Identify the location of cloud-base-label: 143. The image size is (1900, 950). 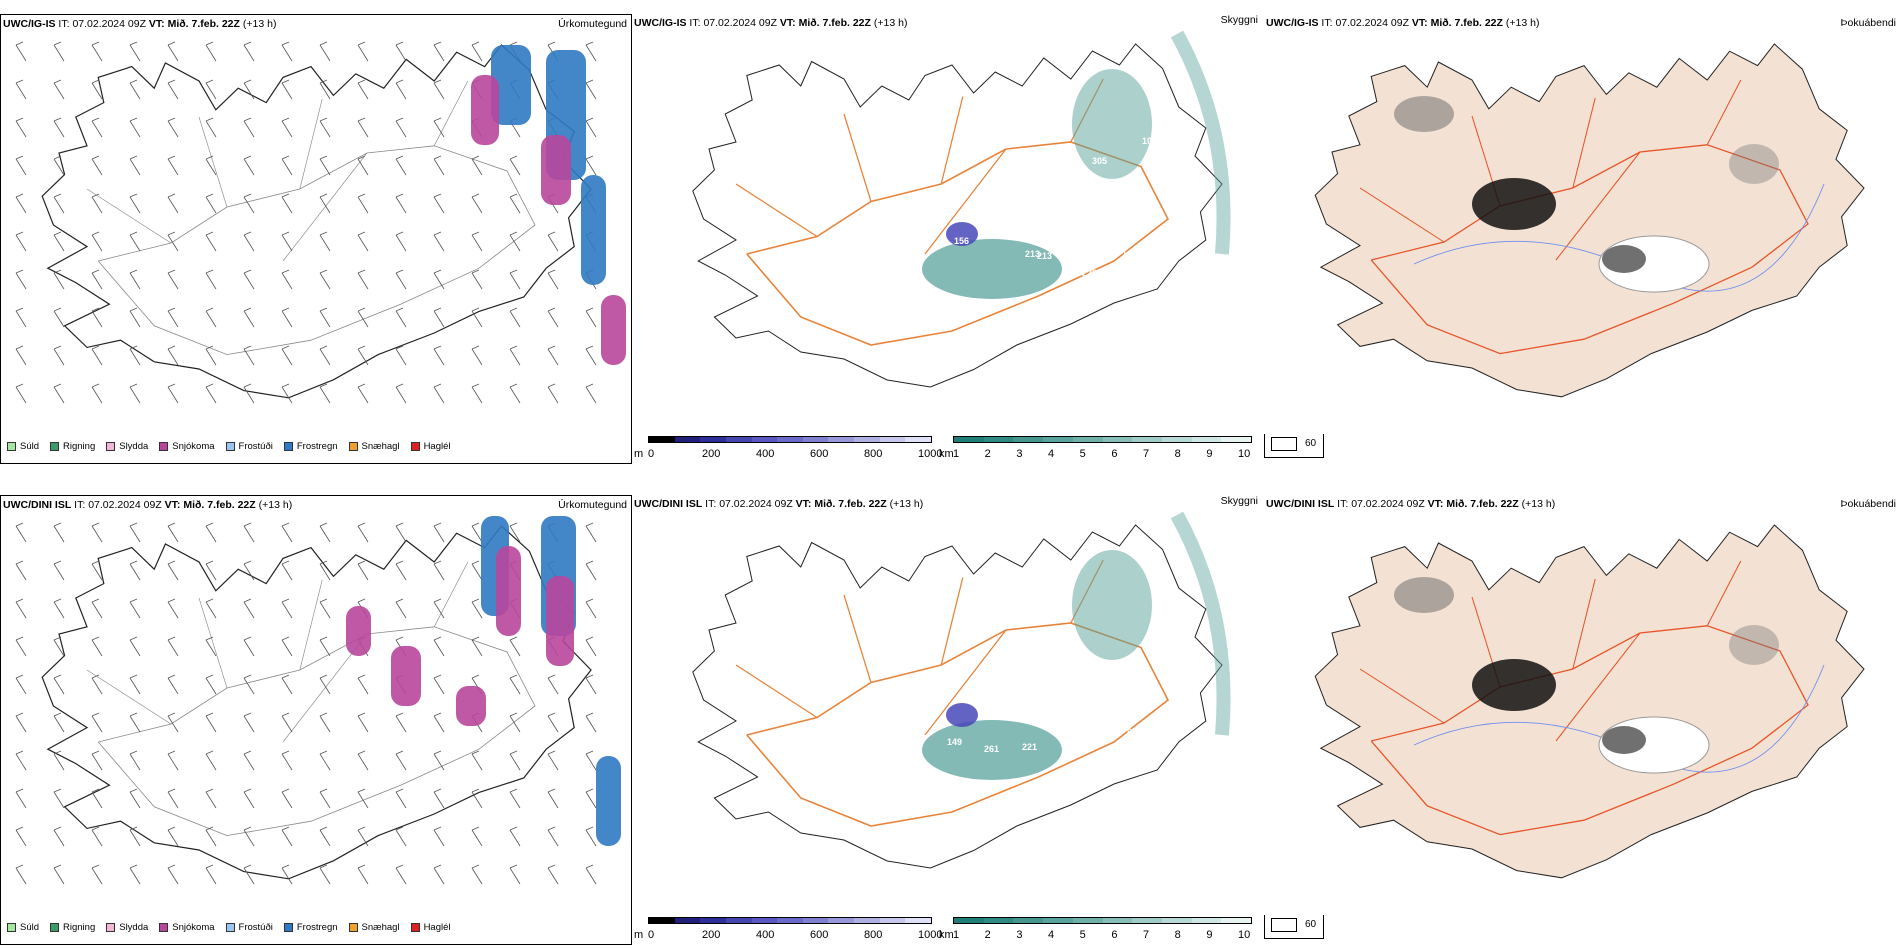
(1094, 740).